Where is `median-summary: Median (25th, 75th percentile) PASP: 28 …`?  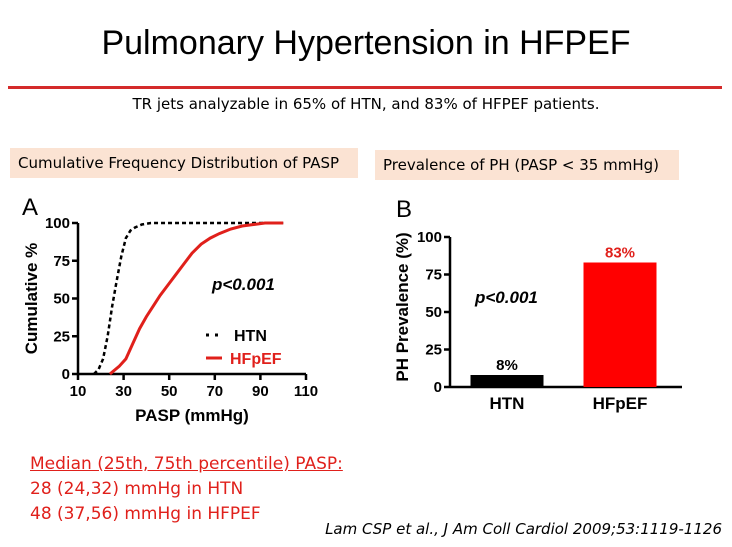 median-summary: Median (25th, 75th percentile) PASP: 28 … is located at coordinates (186, 489).